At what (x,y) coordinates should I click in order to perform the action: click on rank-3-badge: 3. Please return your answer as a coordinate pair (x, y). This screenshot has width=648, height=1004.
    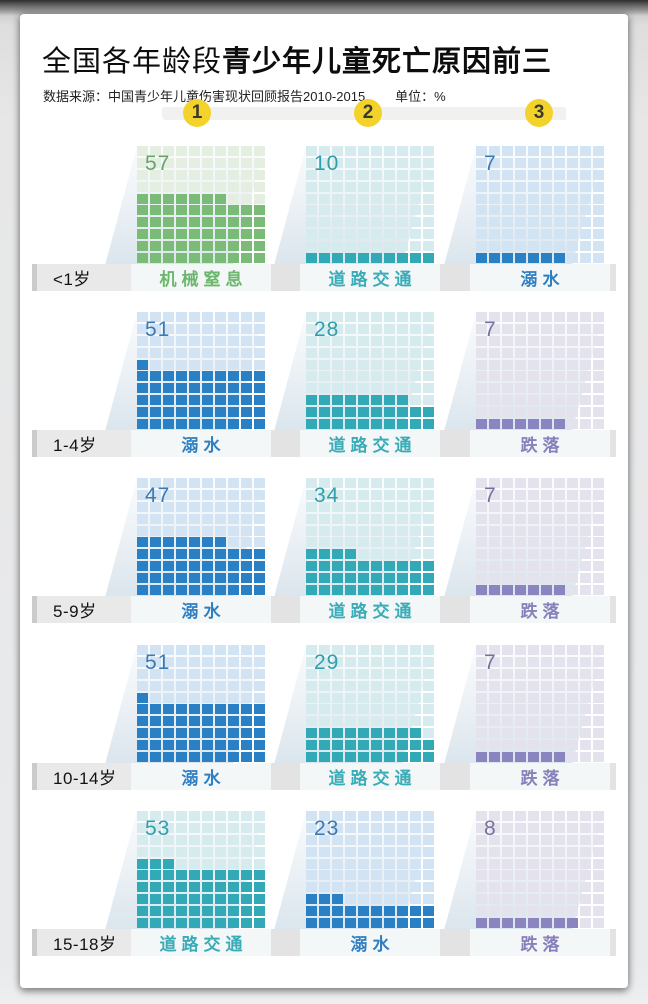
    Looking at the image, I should click on (539, 113).